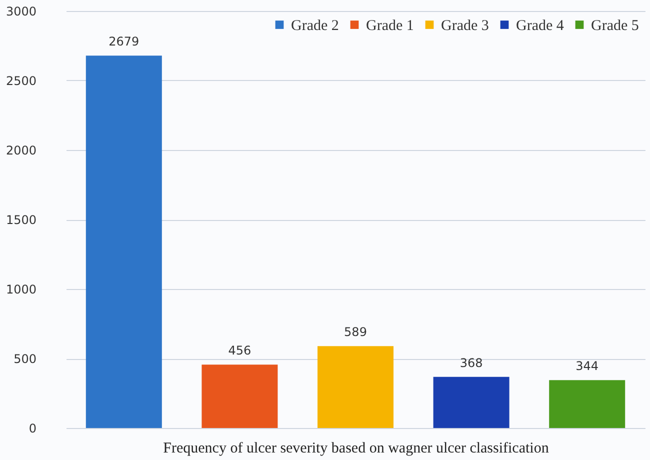 The width and height of the screenshot is (658, 468). I want to click on legend-label: Grade 5, so click(615, 26).